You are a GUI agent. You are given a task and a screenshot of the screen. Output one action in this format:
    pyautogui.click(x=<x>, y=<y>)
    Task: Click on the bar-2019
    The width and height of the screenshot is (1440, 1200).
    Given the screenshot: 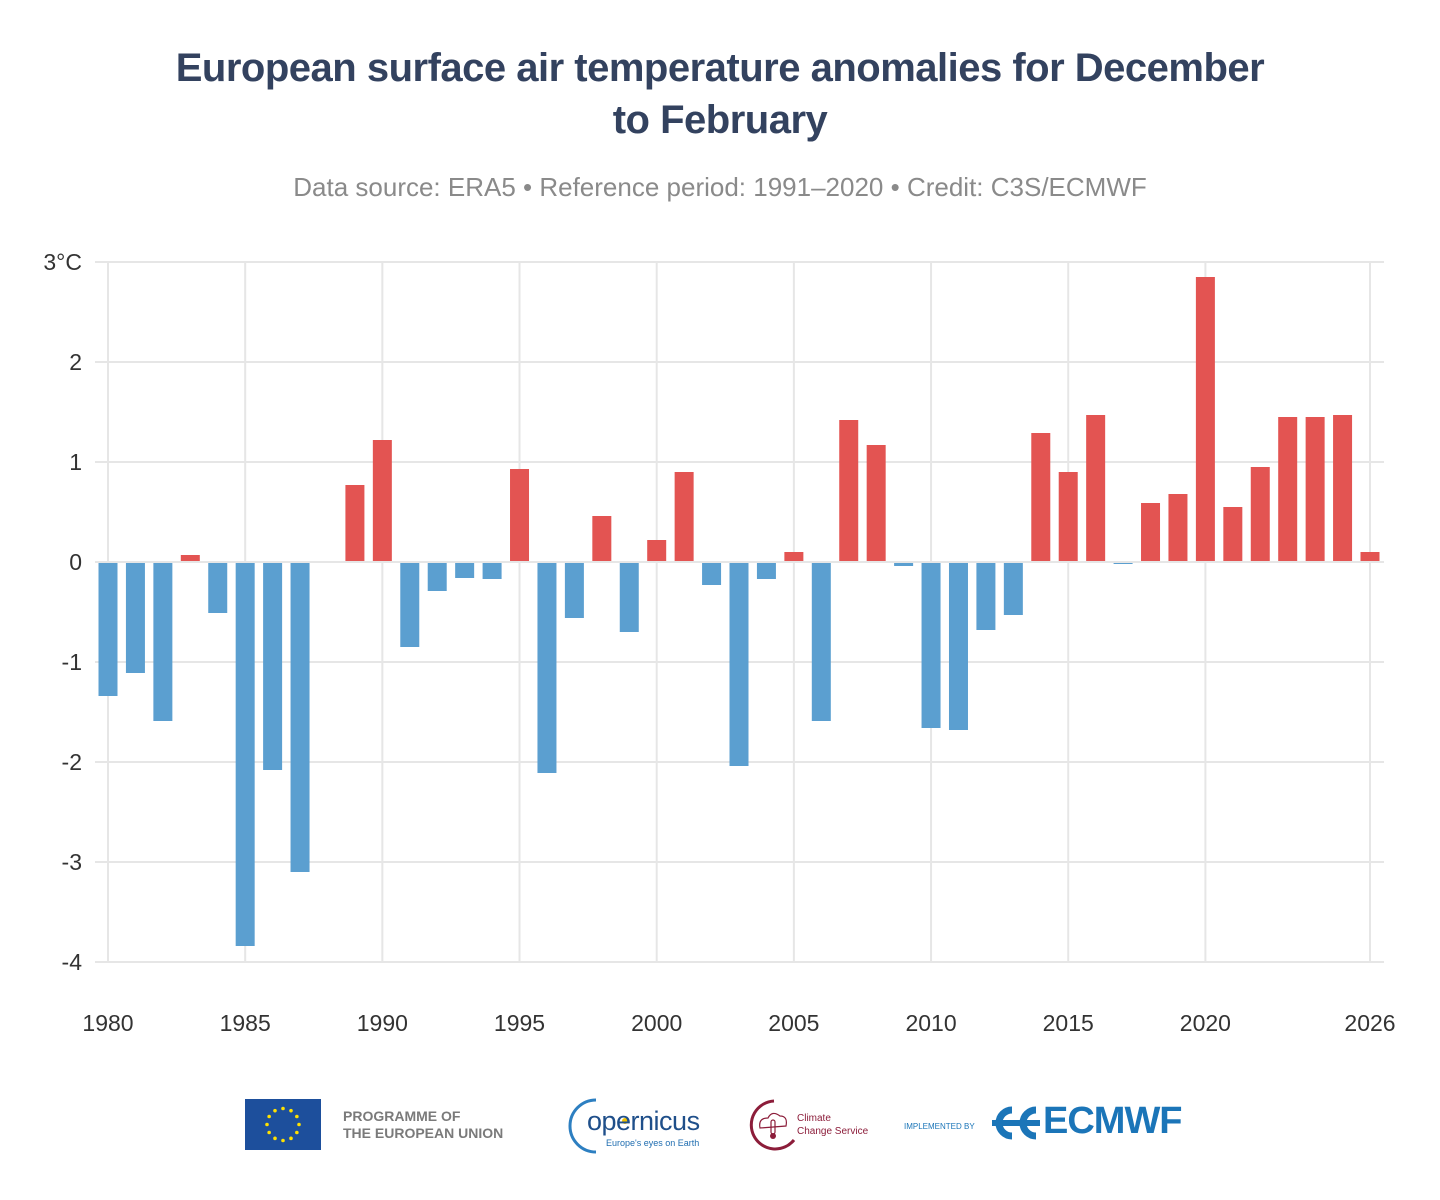 What is the action you would take?
    pyautogui.click(x=1178, y=528)
    